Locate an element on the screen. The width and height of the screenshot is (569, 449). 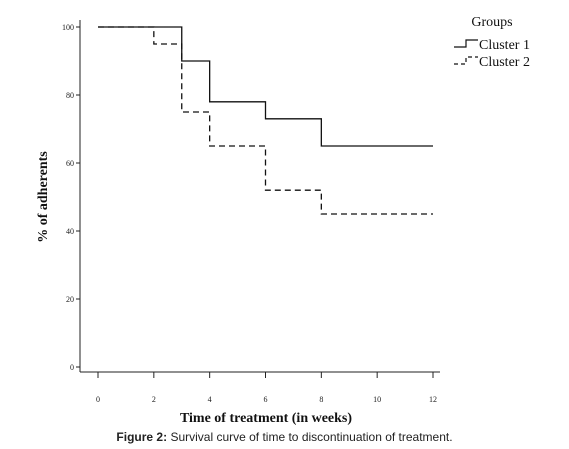
caption-label: Figure 2: is located at coordinates (142, 437).